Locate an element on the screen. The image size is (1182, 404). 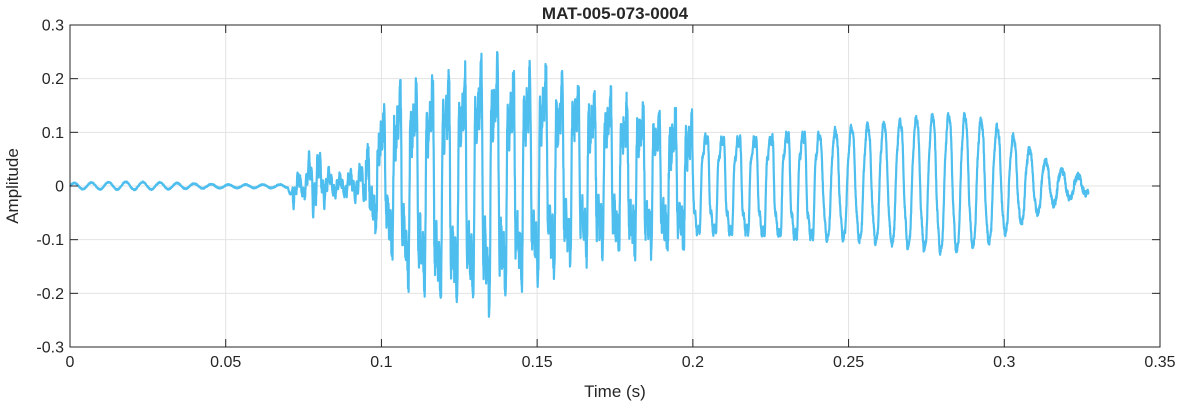
x-axis-label: Time (s) is located at coordinates (615, 391).